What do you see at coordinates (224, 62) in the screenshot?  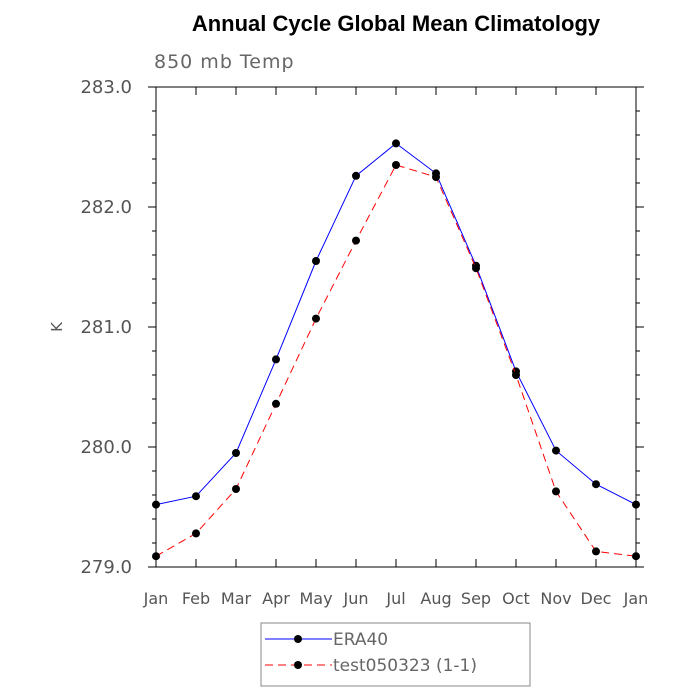 I see `chart-subtitle: 850 mb Temp` at bounding box center [224, 62].